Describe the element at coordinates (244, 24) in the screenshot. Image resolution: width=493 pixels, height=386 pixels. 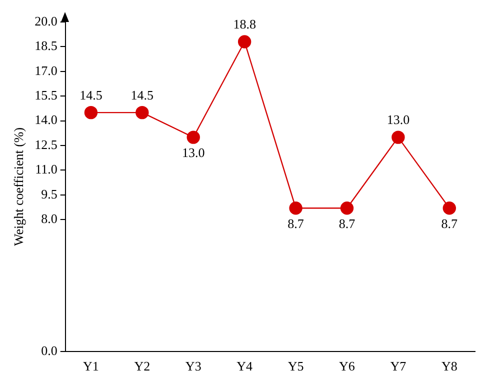
I see `data-label: 18.8` at that location.